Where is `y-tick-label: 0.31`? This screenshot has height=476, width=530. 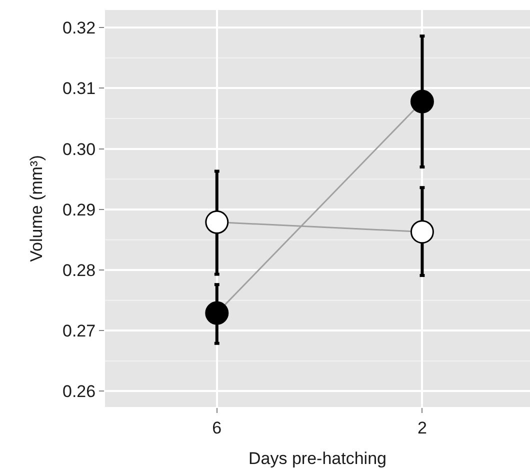 y-tick-label: 0.31 is located at coordinates (79, 88).